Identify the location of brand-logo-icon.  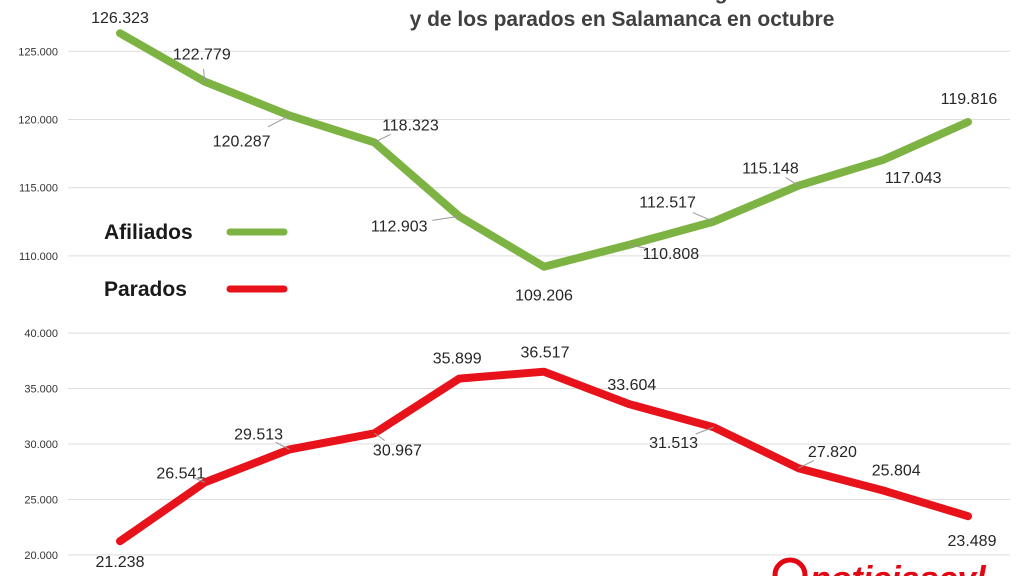
(790, 566).